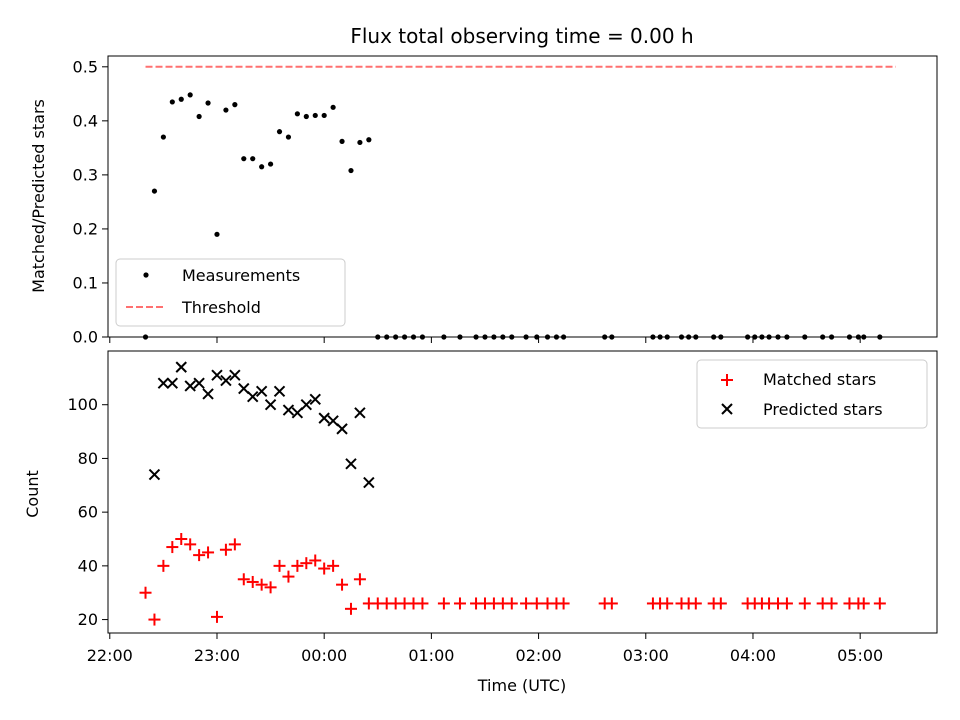  What do you see at coordinates (85, 174) in the screenshot?
I see `ytick-label: 0.3` at bounding box center [85, 174].